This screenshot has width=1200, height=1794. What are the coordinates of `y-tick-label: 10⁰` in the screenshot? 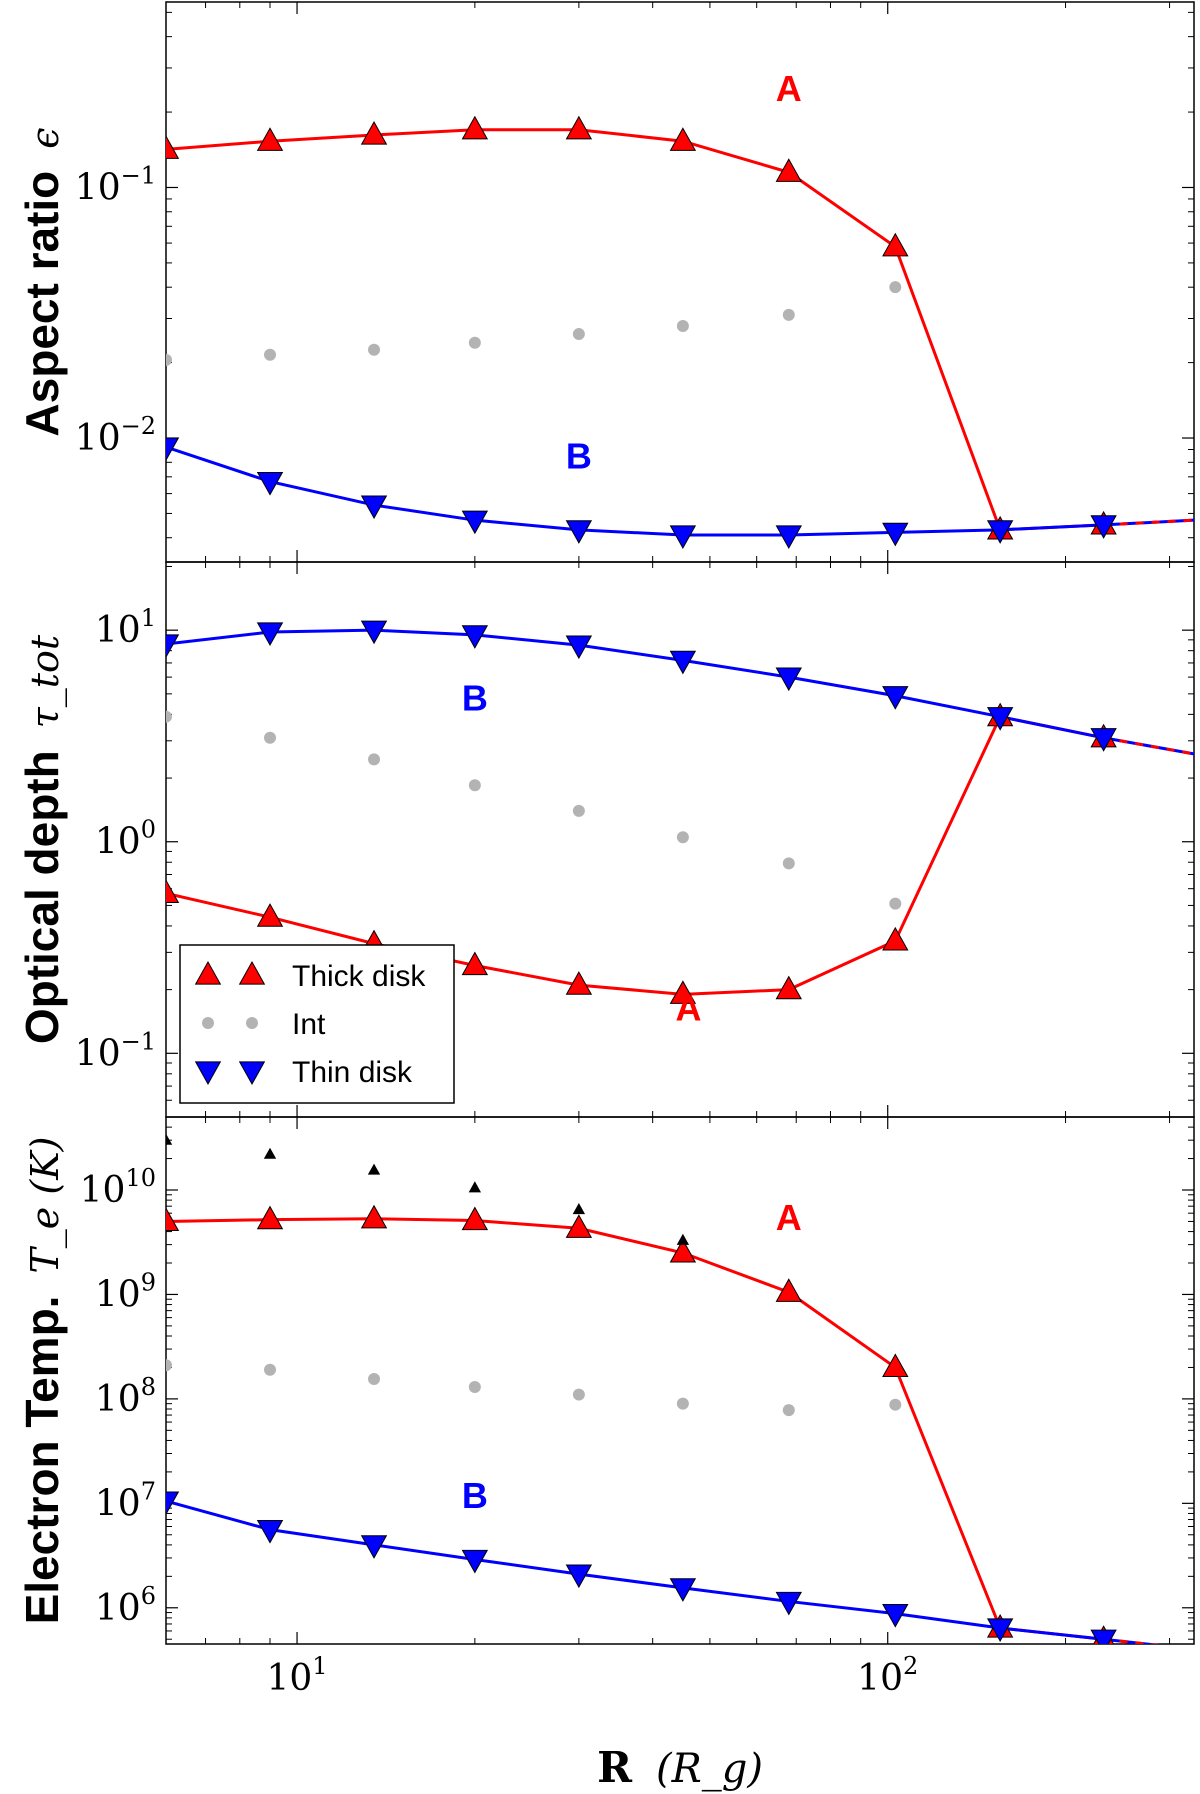 It's located at (125, 839).